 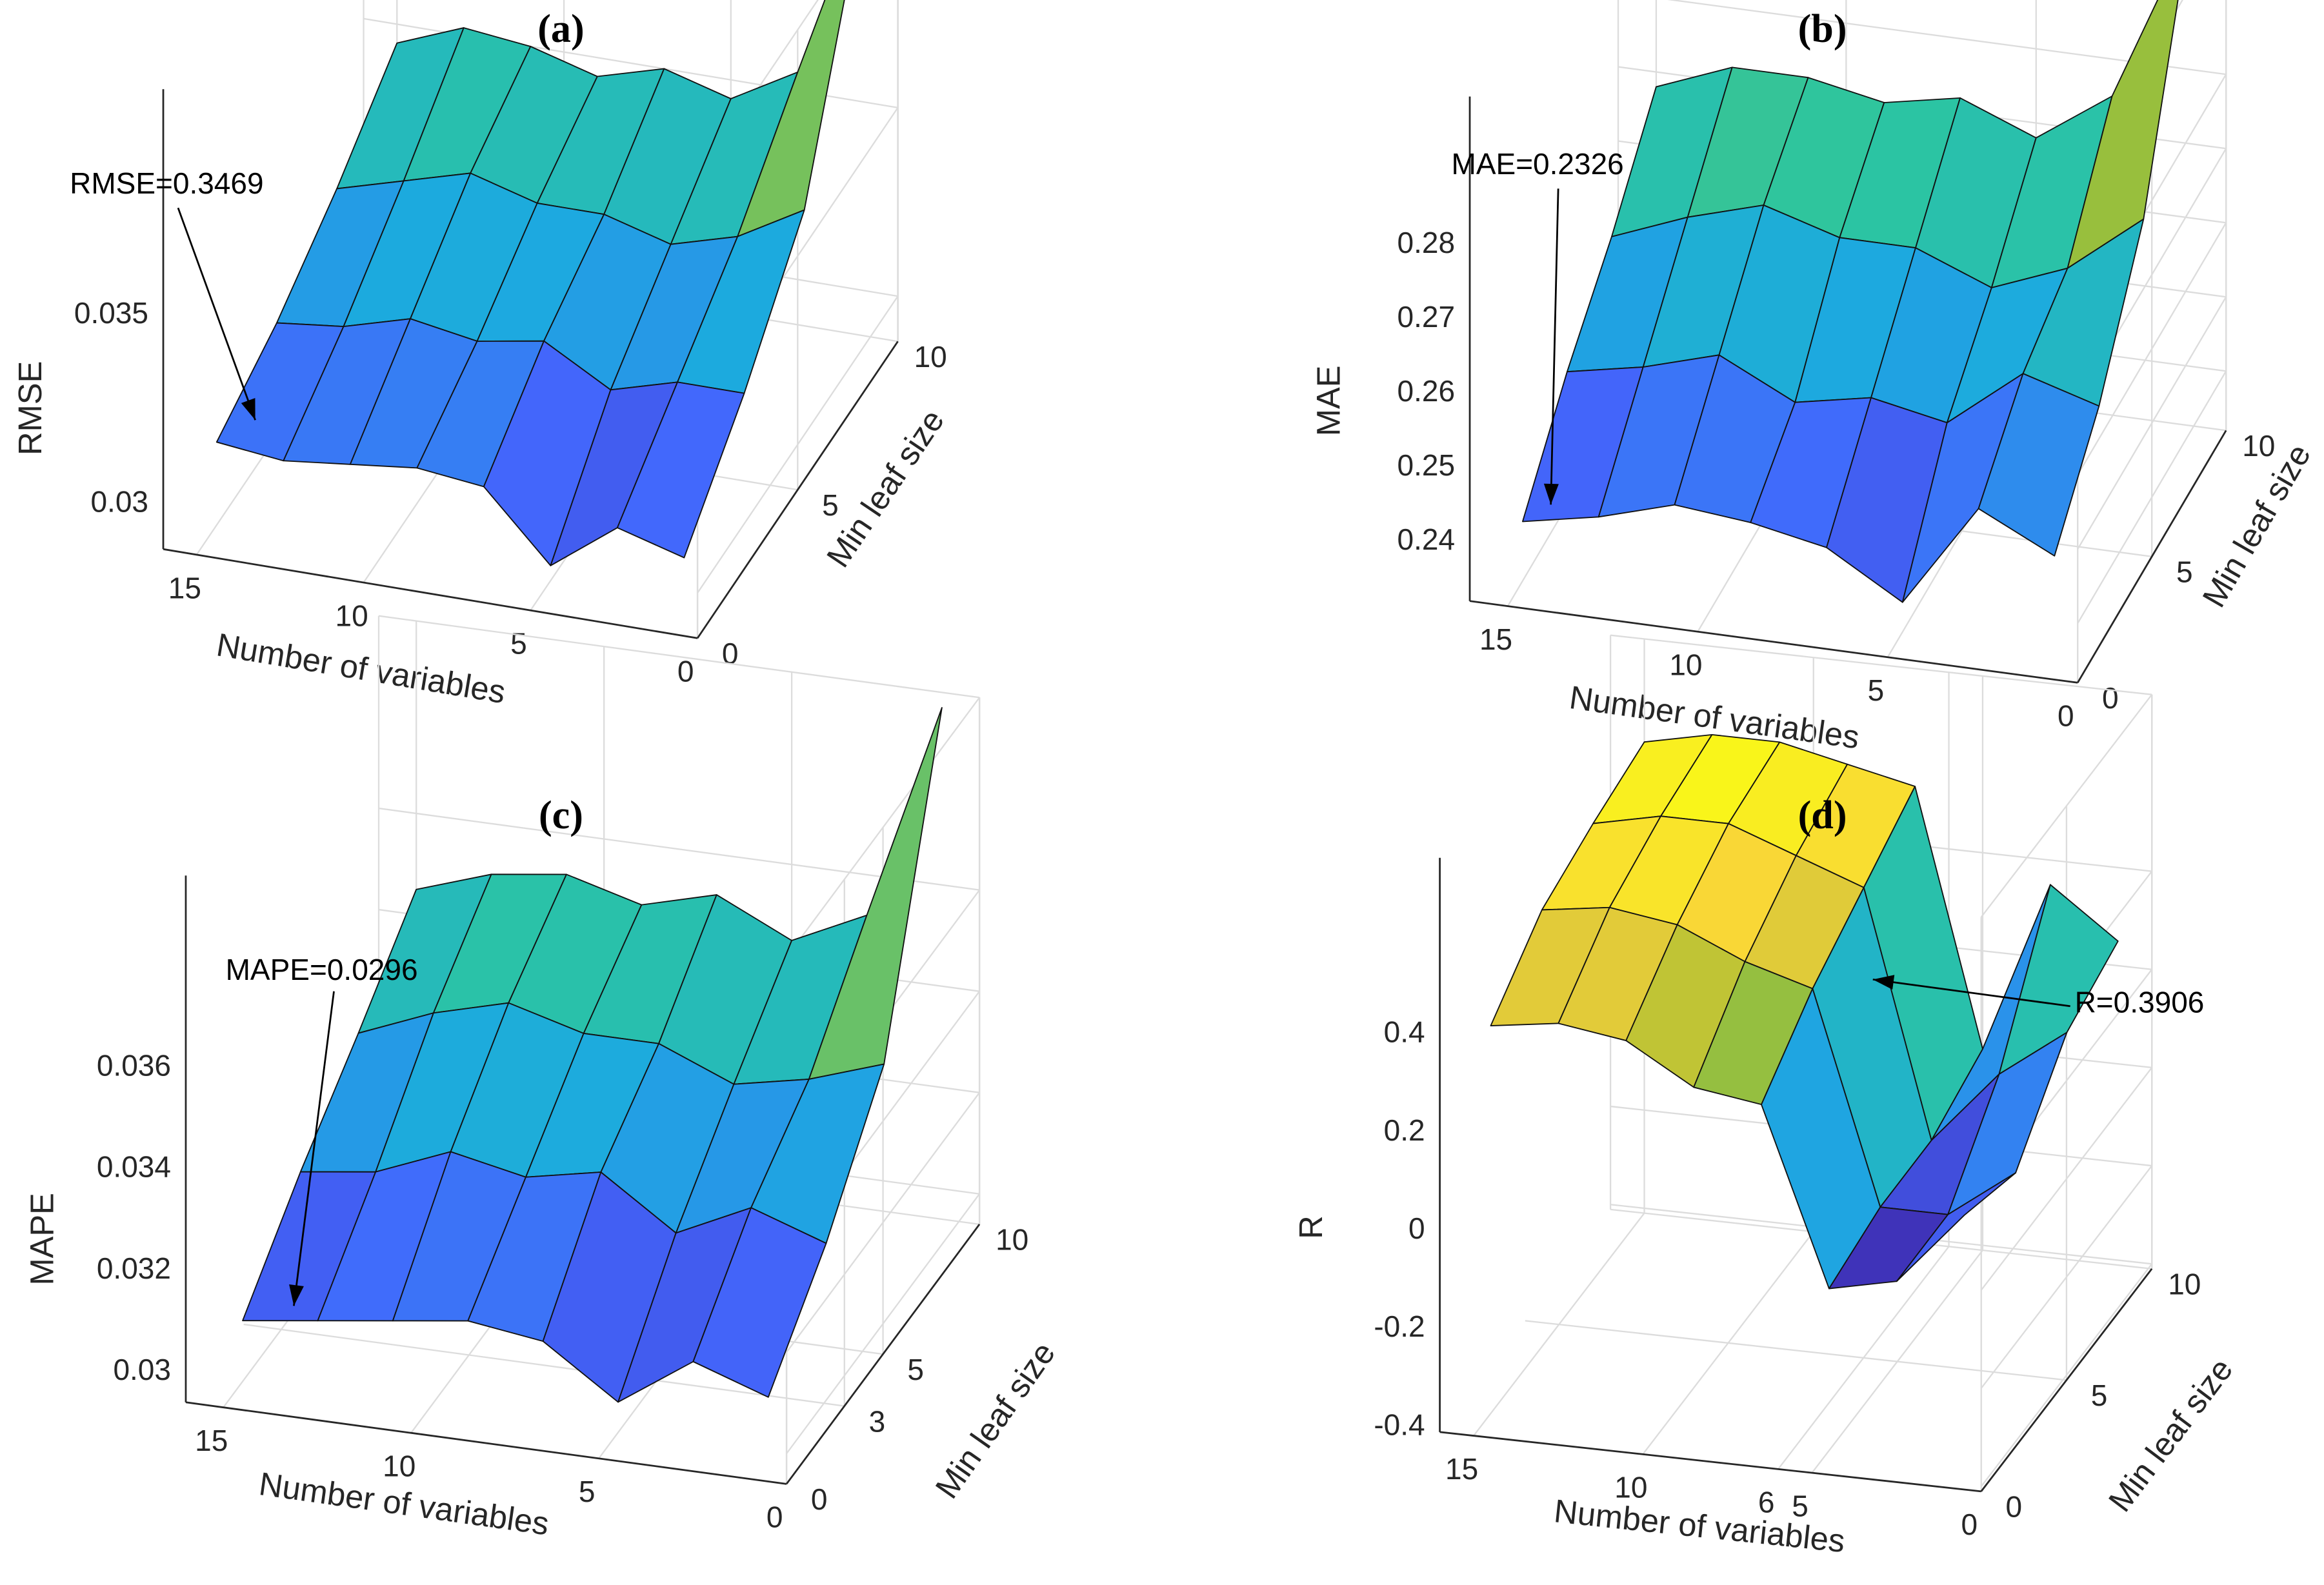 I want to click on annotation: MAPE=0.0296, so click(x=322, y=970).